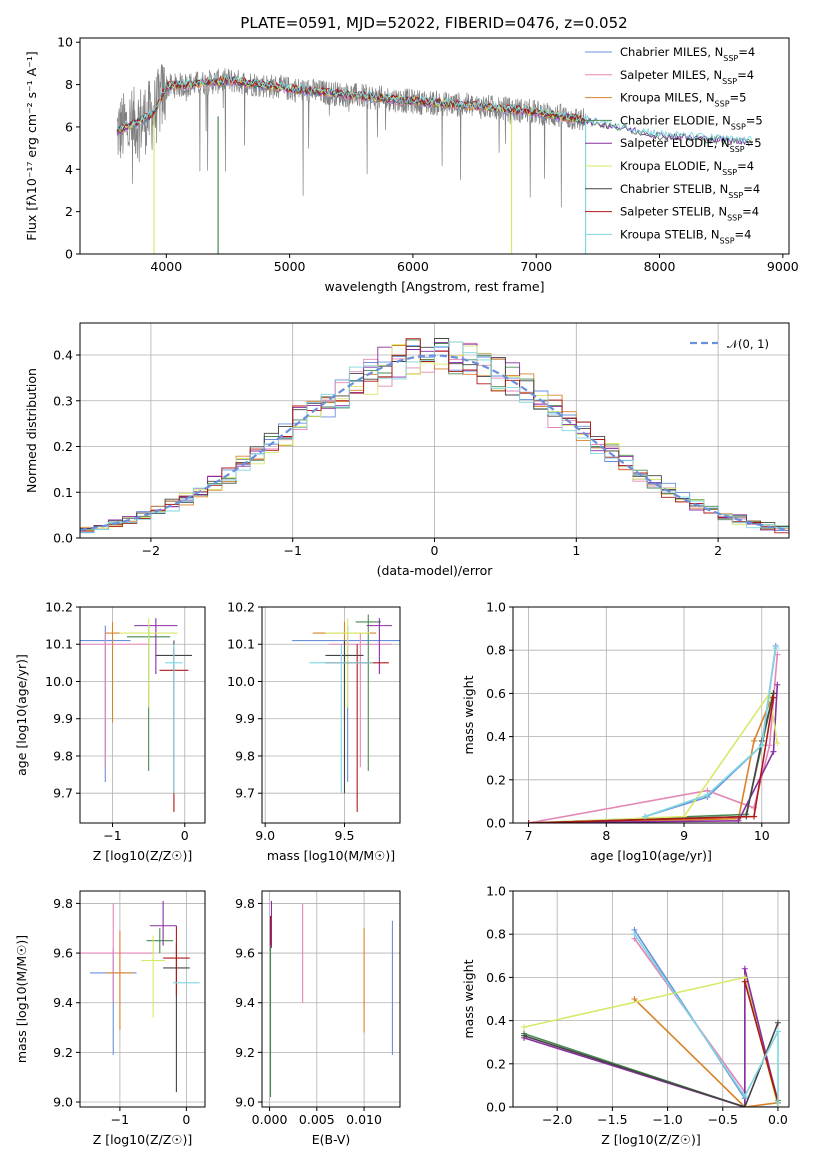  I want to click on residual_hist-xtick-label: −2, so click(151, 550).